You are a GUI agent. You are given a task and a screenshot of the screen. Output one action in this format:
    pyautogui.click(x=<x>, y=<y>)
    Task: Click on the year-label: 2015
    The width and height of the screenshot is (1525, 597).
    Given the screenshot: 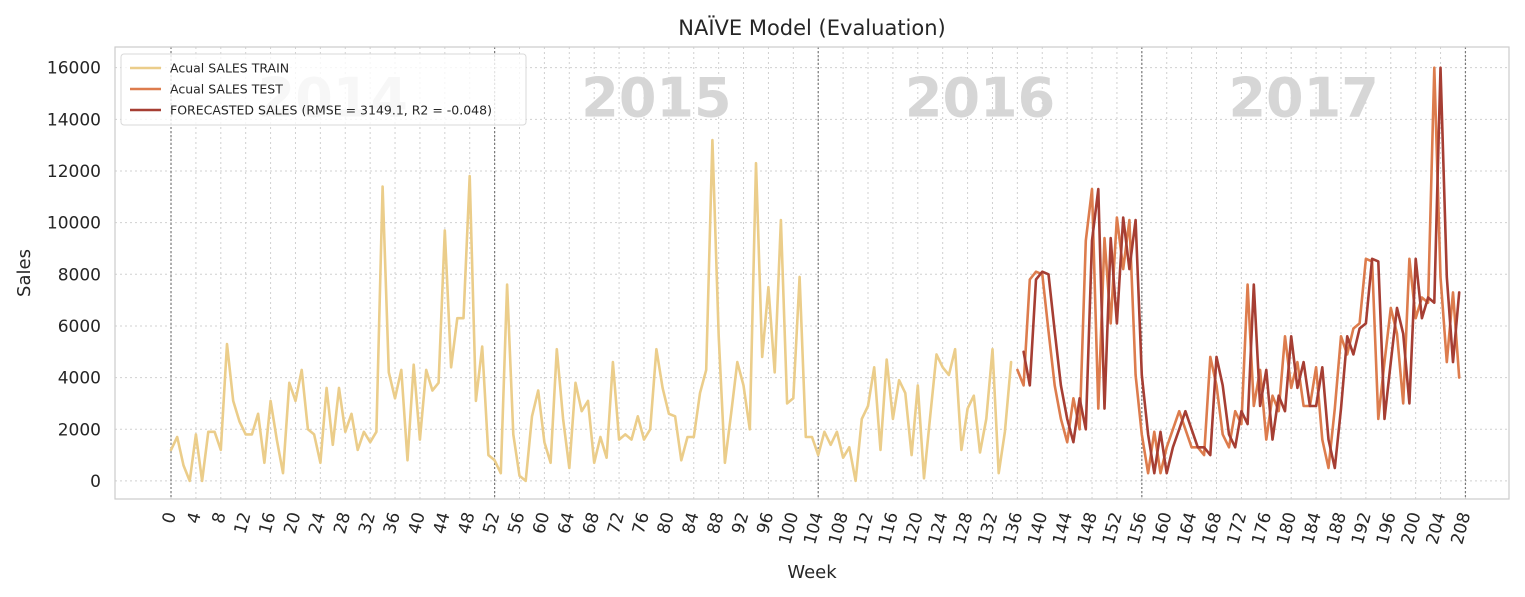 What is the action you would take?
    pyautogui.click(x=656, y=98)
    